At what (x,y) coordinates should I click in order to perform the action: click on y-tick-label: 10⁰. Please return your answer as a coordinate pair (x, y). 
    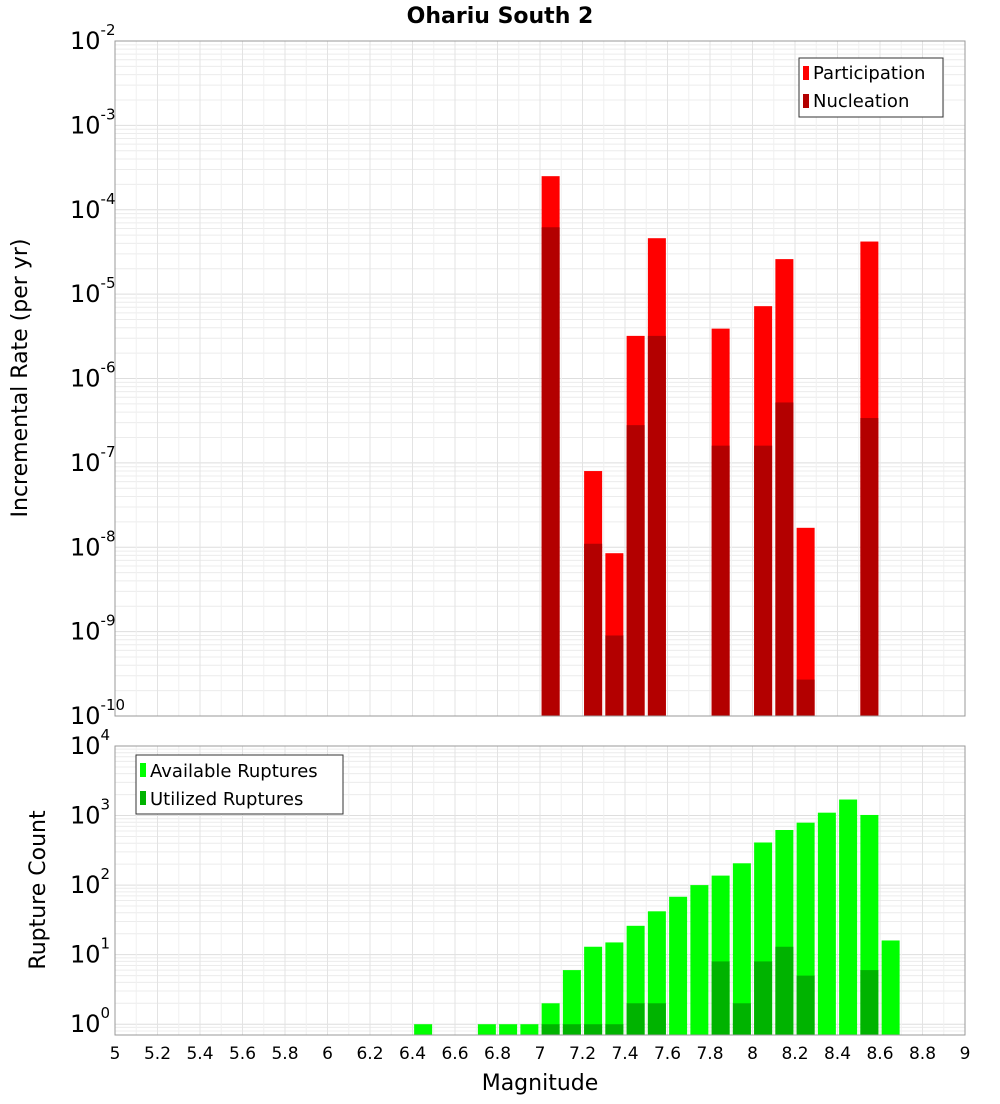
    Looking at the image, I should click on (90, 1021).